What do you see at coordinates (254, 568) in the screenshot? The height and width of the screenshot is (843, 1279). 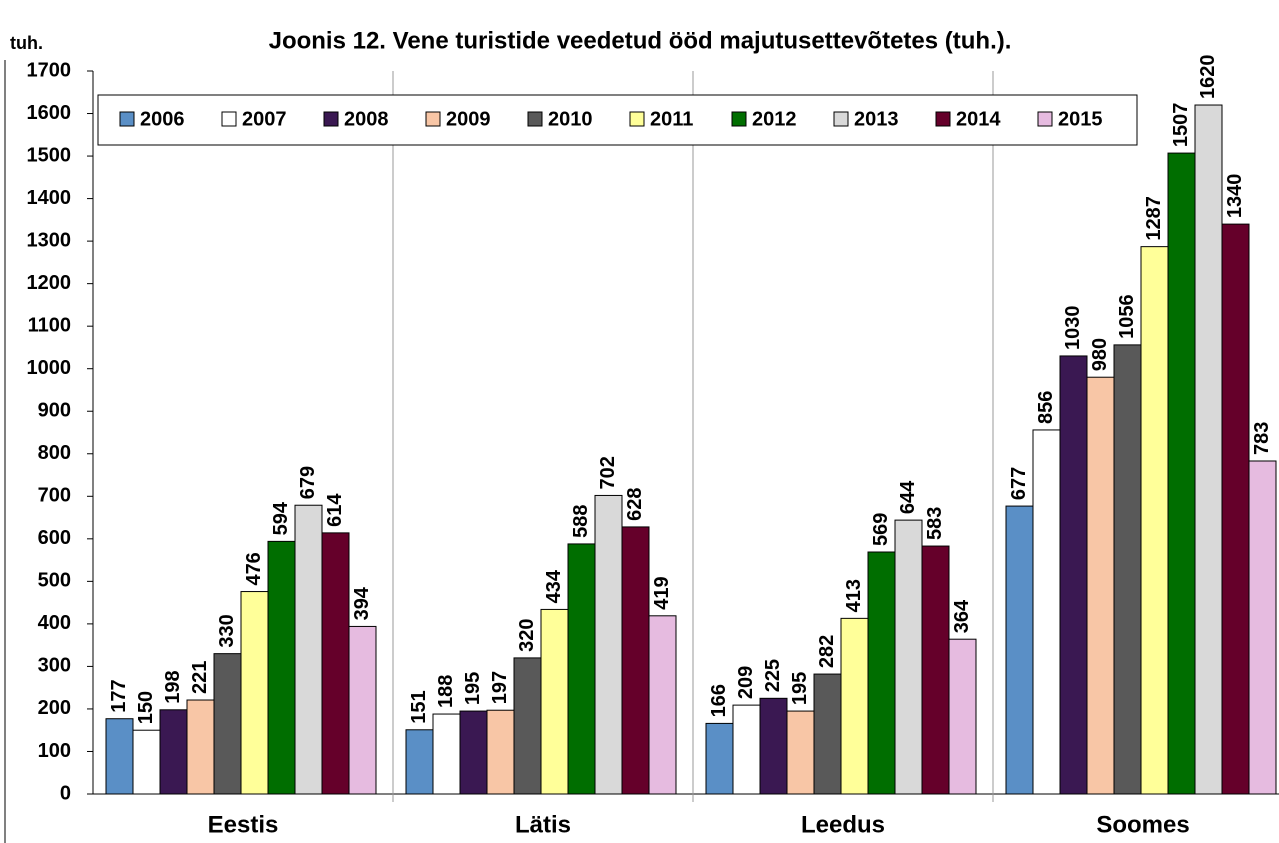 I see `value-label: 476` at bounding box center [254, 568].